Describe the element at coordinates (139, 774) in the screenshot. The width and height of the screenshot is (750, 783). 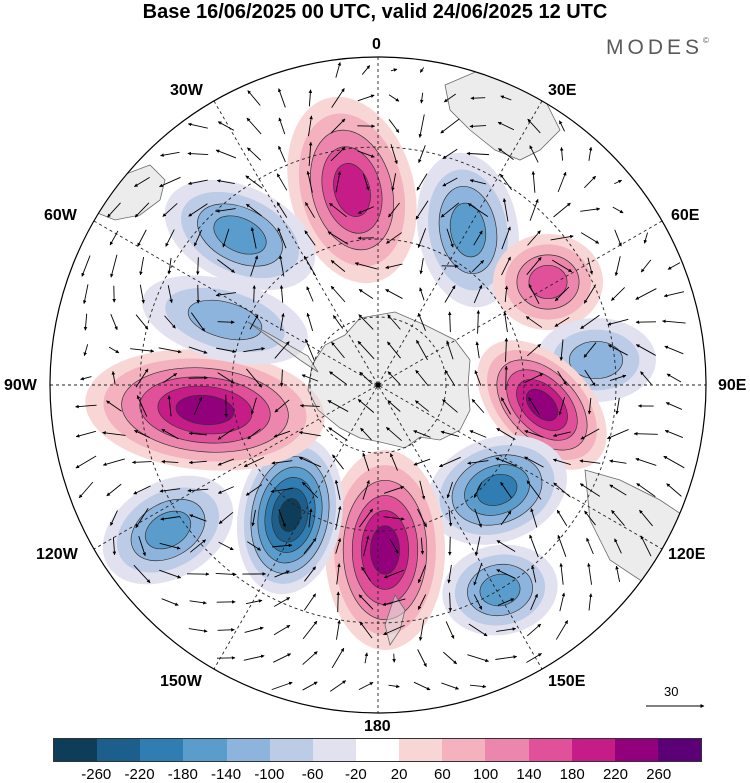
I see `colorbar-tick-label: -220` at that location.